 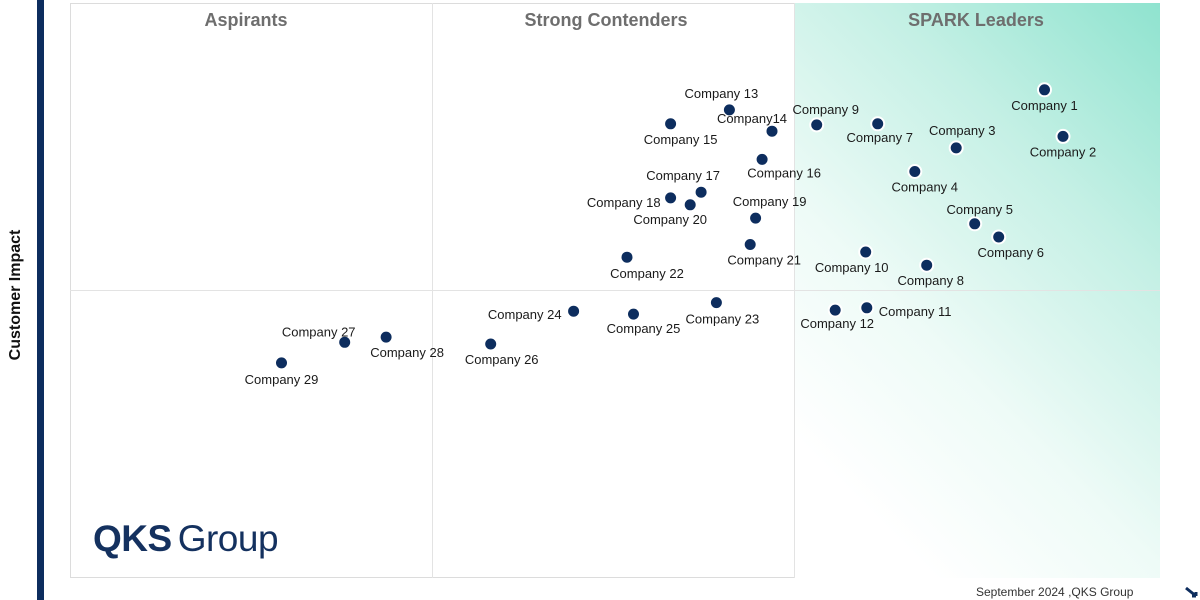 I want to click on point-label: Company 18, so click(x=624, y=202).